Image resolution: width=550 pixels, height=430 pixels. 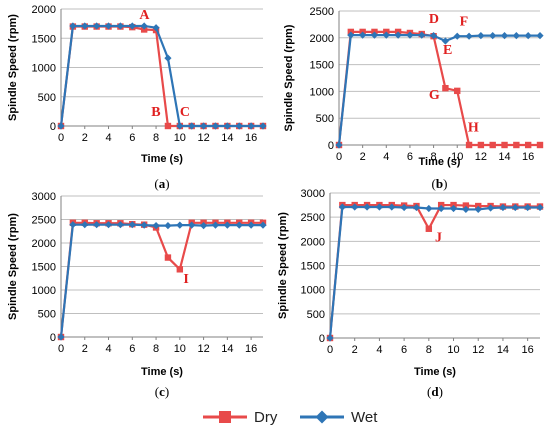 What do you see at coordinates (473, 128) in the screenshot?
I see `annotation-label: H` at bounding box center [473, 128].